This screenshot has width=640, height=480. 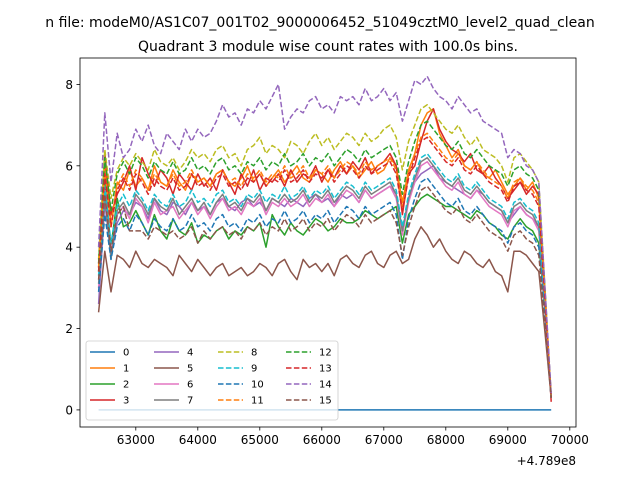 I want to click on x-tick-label: 68000, so click(x=446, y=440).